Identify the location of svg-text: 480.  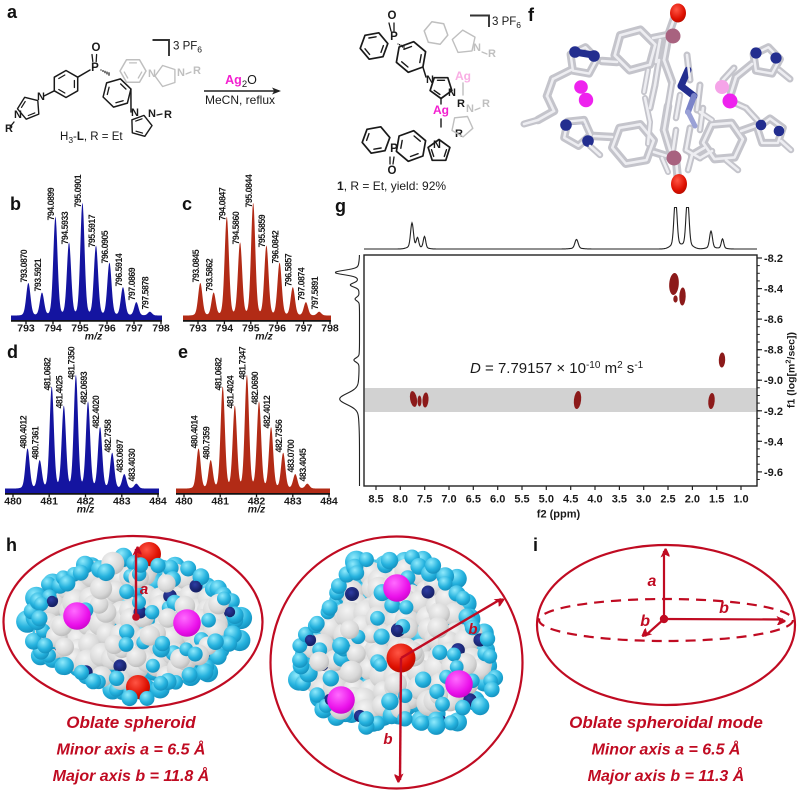
(13, 502).